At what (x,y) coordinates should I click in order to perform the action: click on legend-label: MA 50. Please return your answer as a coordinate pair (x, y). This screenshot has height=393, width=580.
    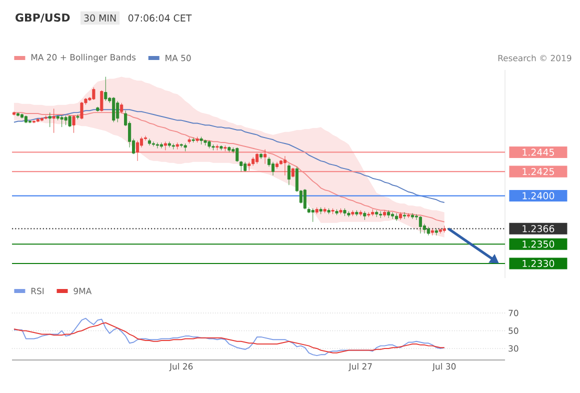
    Looking at the image, I should click on (178, 58).